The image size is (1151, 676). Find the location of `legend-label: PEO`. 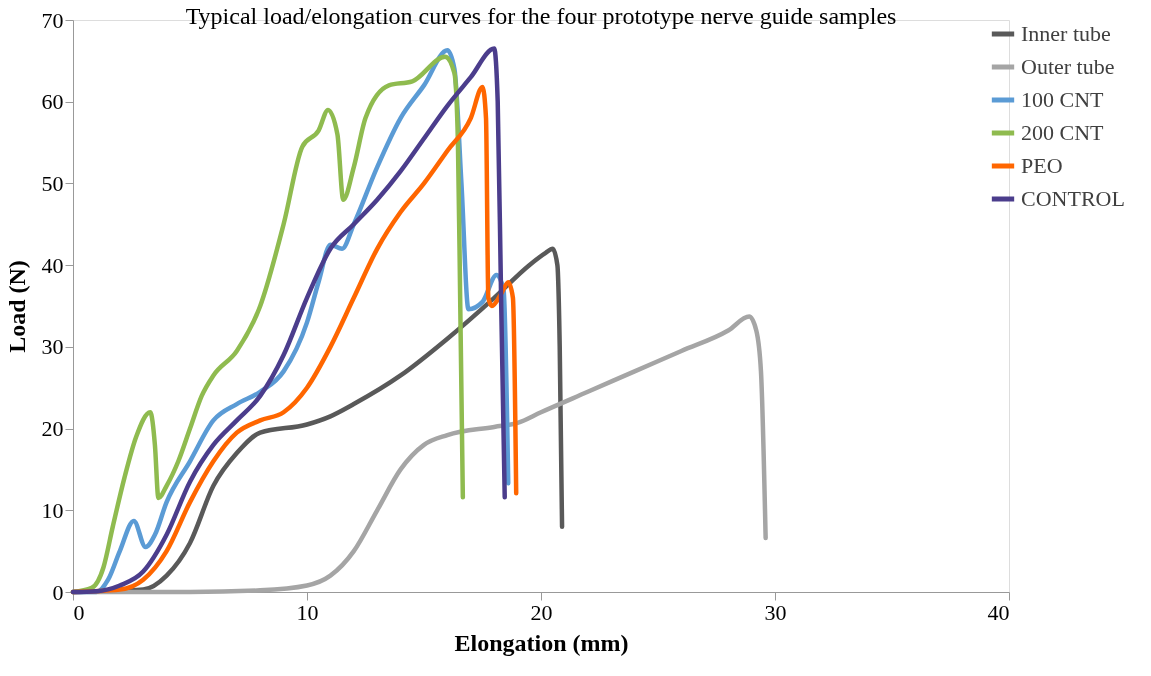

legend-label: PEO is located at coordinates (1042, 165).